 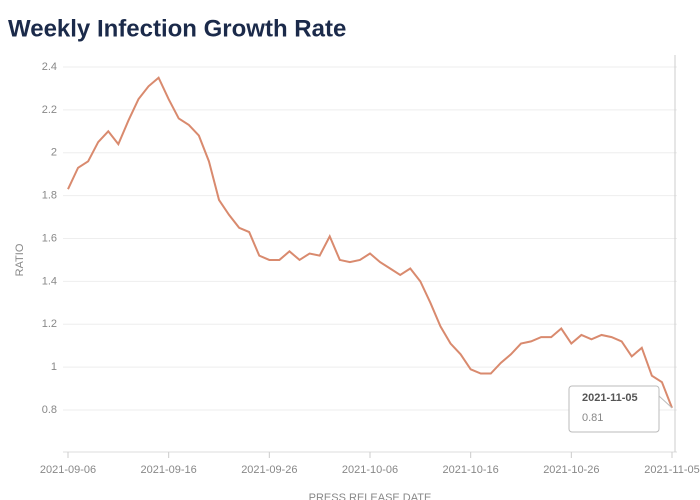 I want to click on x-tick-label: 2021-10-06, so click(x=370, y=470).